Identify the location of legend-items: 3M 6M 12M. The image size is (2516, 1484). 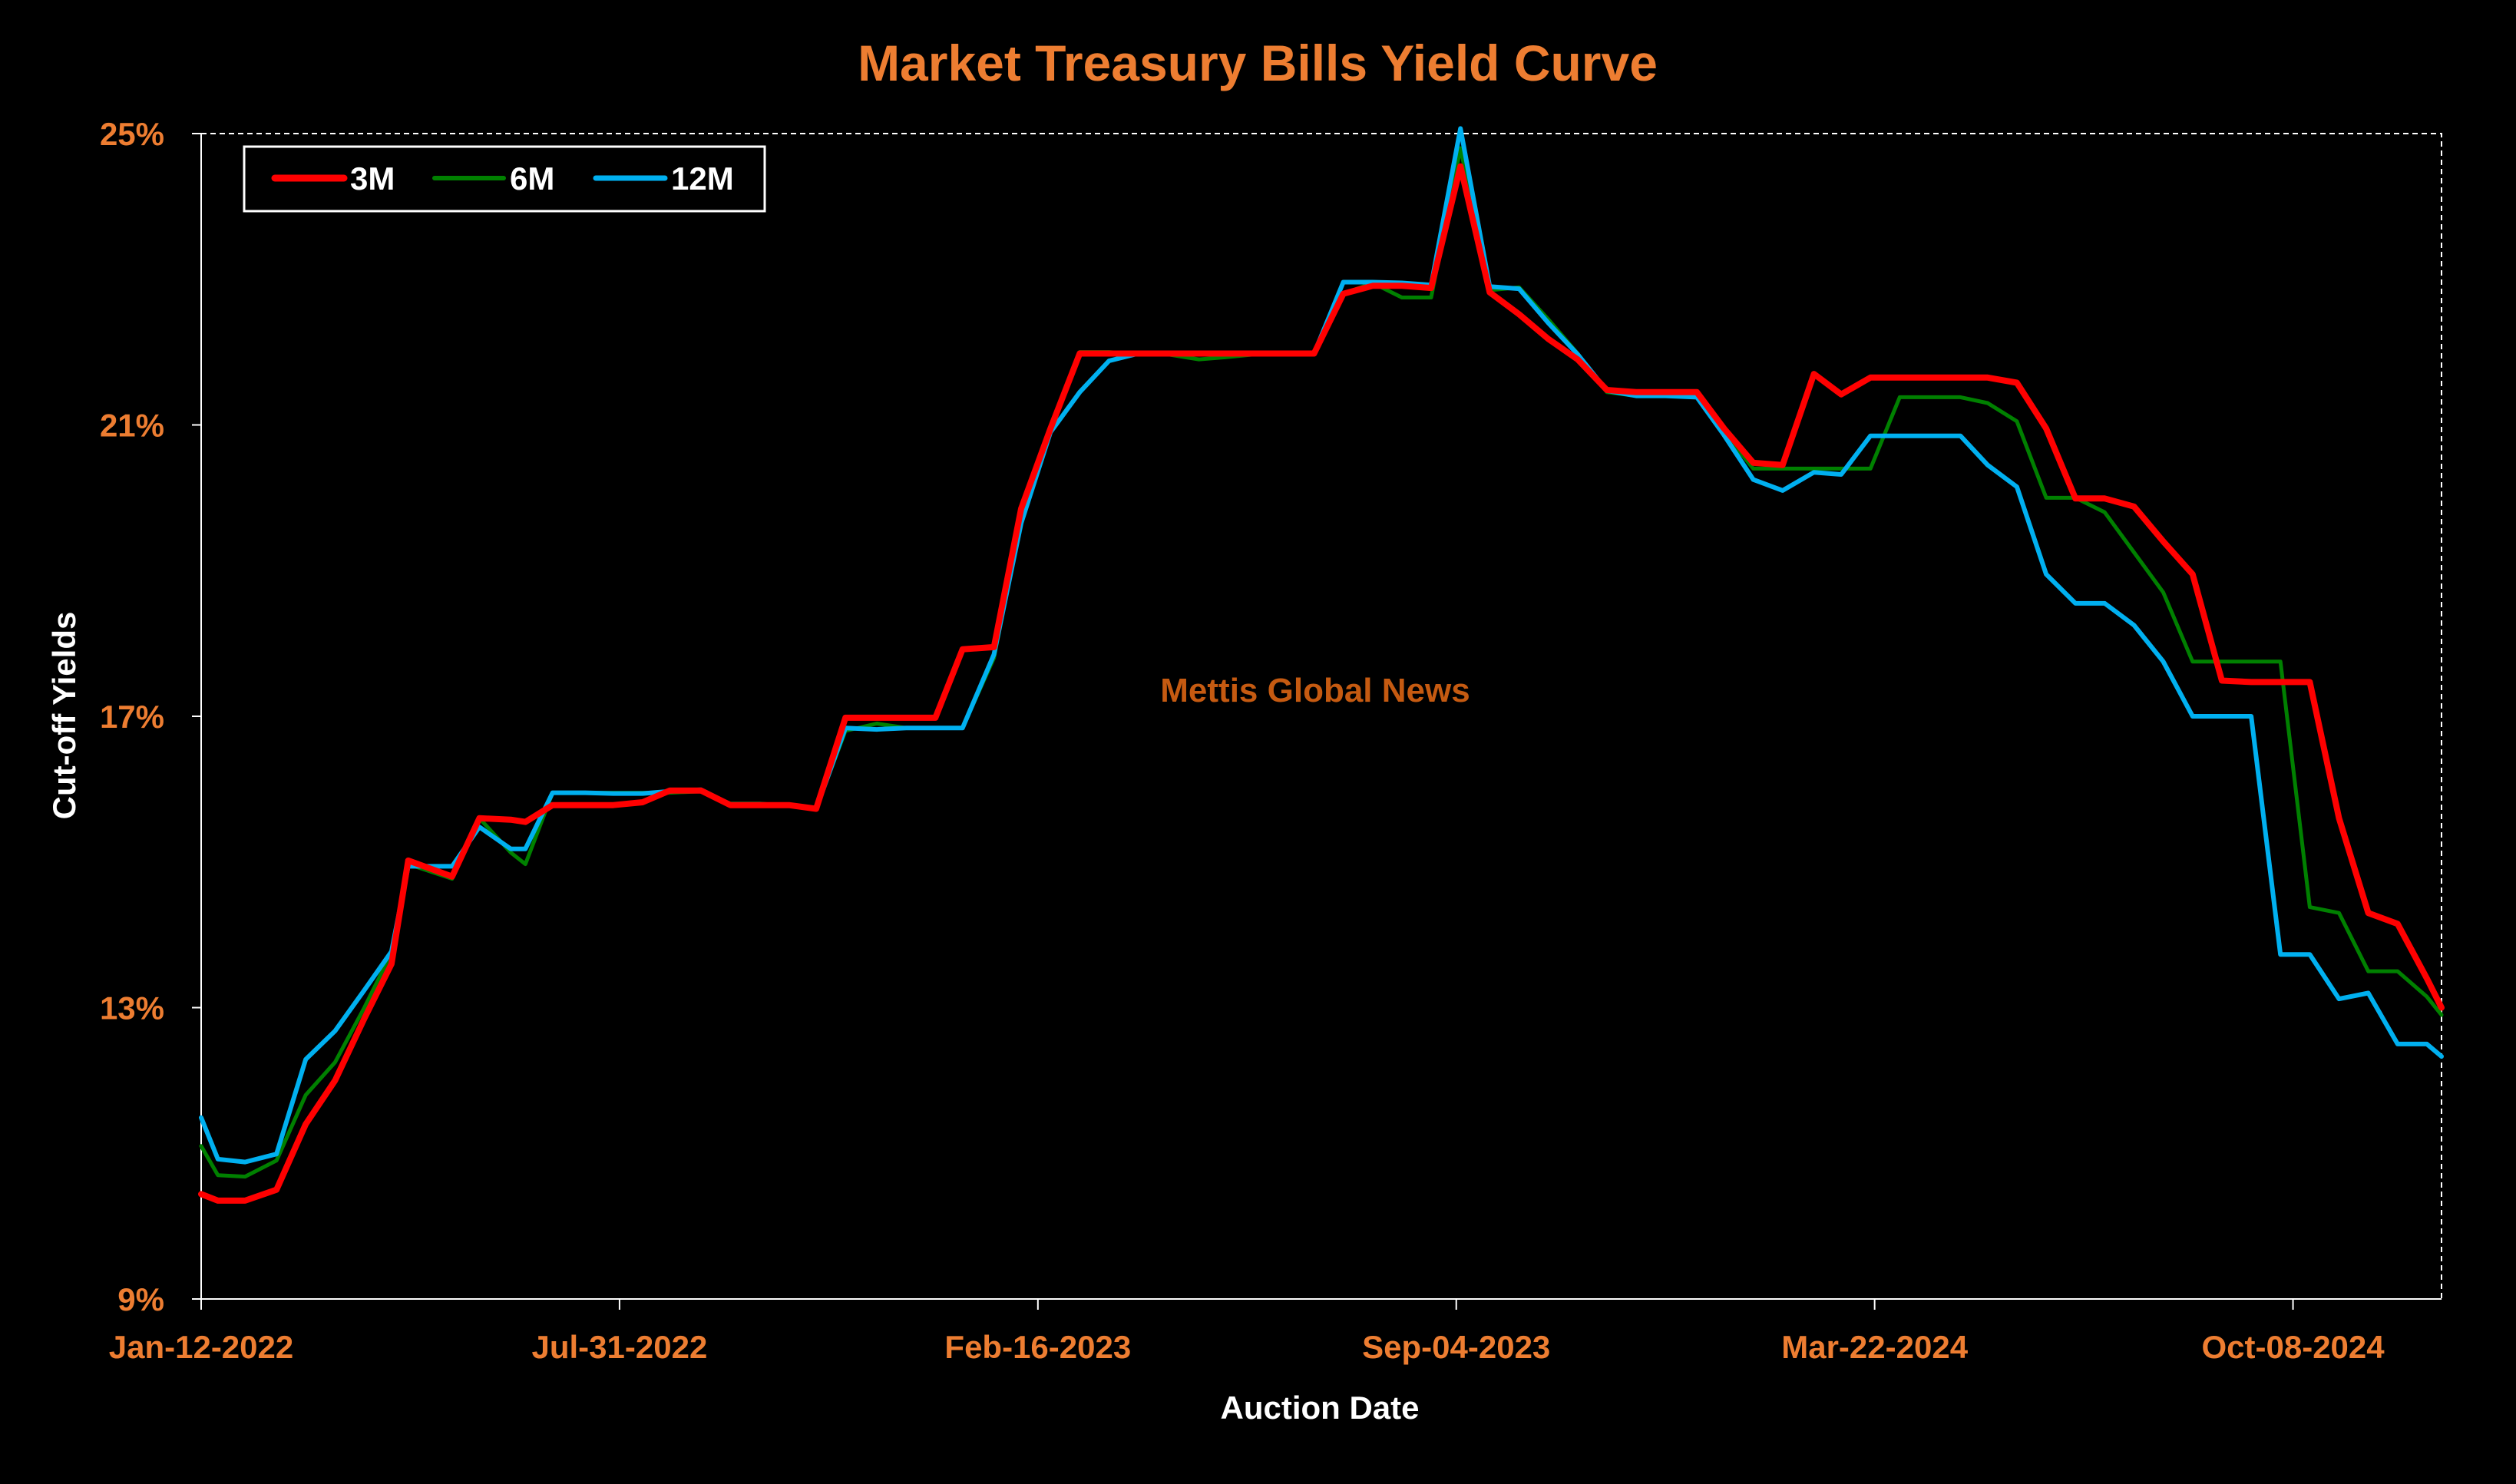
(503, 178).